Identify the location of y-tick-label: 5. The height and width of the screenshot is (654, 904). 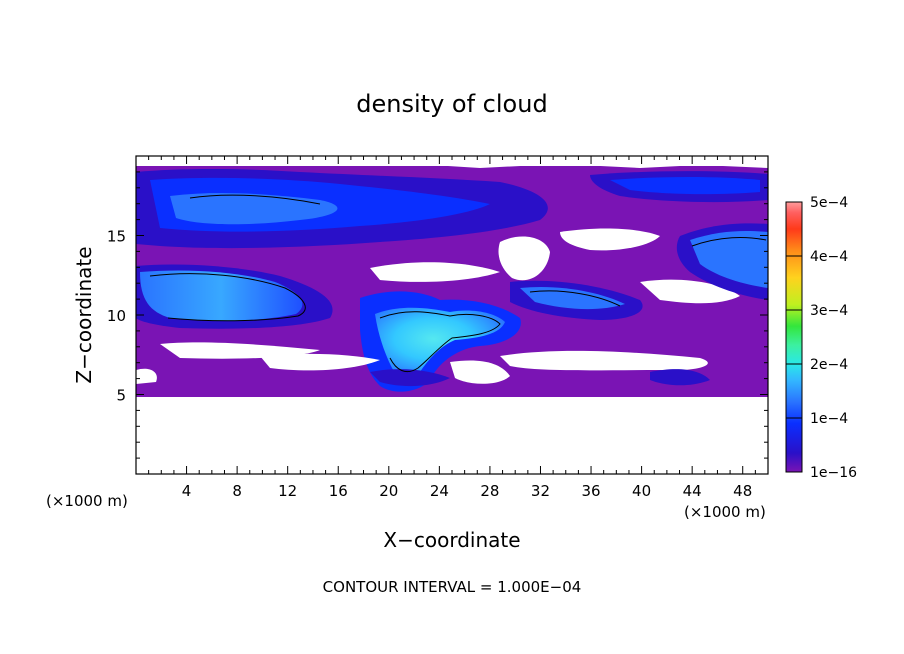
(121, 396).